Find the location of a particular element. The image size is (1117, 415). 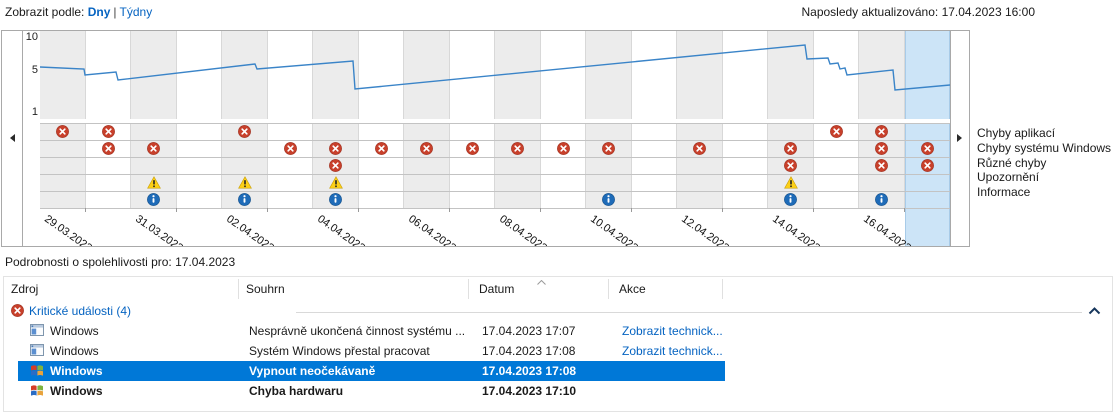

y-axis: 10 5 1 is located at coordinates (31, 138).